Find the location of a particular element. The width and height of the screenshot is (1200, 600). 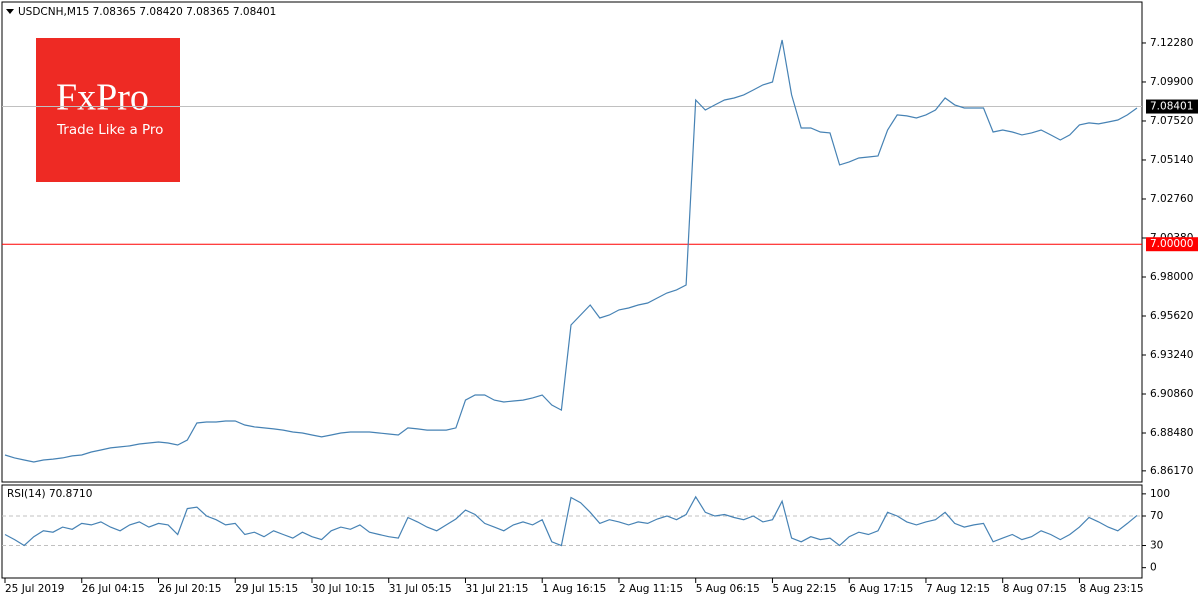

x-tick-label: 5 Aug 22:15 is located at coordinates (804, 589).